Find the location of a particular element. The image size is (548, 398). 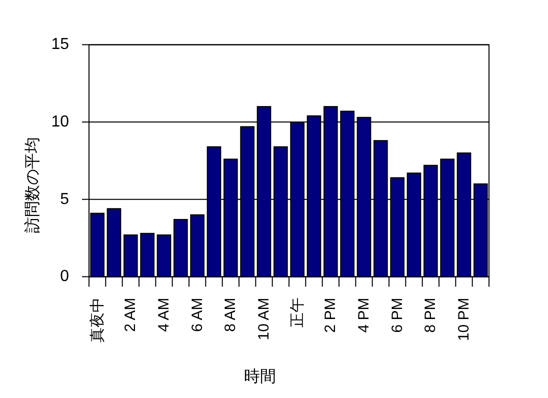

x-axis-title: 時間 is located at coordinates (260, 377).